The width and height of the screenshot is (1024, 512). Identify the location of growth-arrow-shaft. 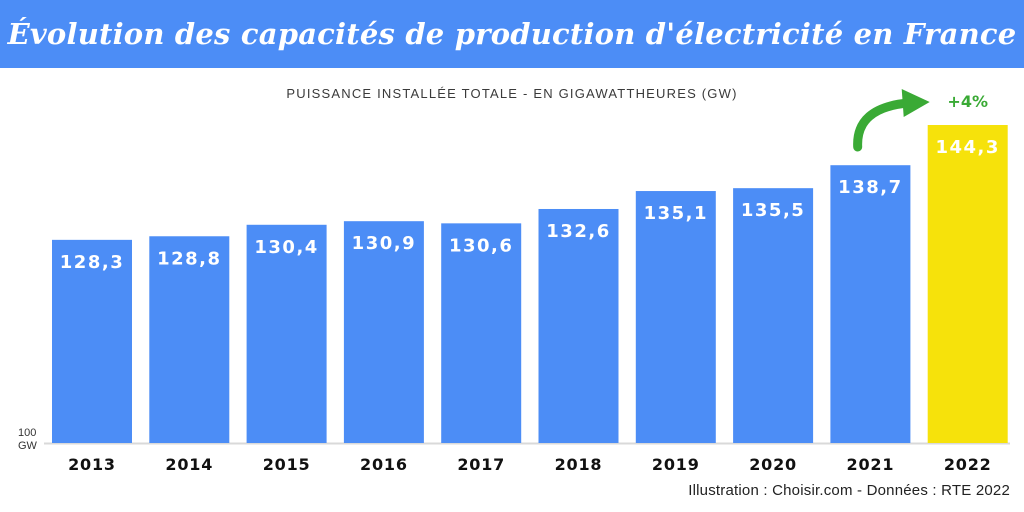
(883, 125).